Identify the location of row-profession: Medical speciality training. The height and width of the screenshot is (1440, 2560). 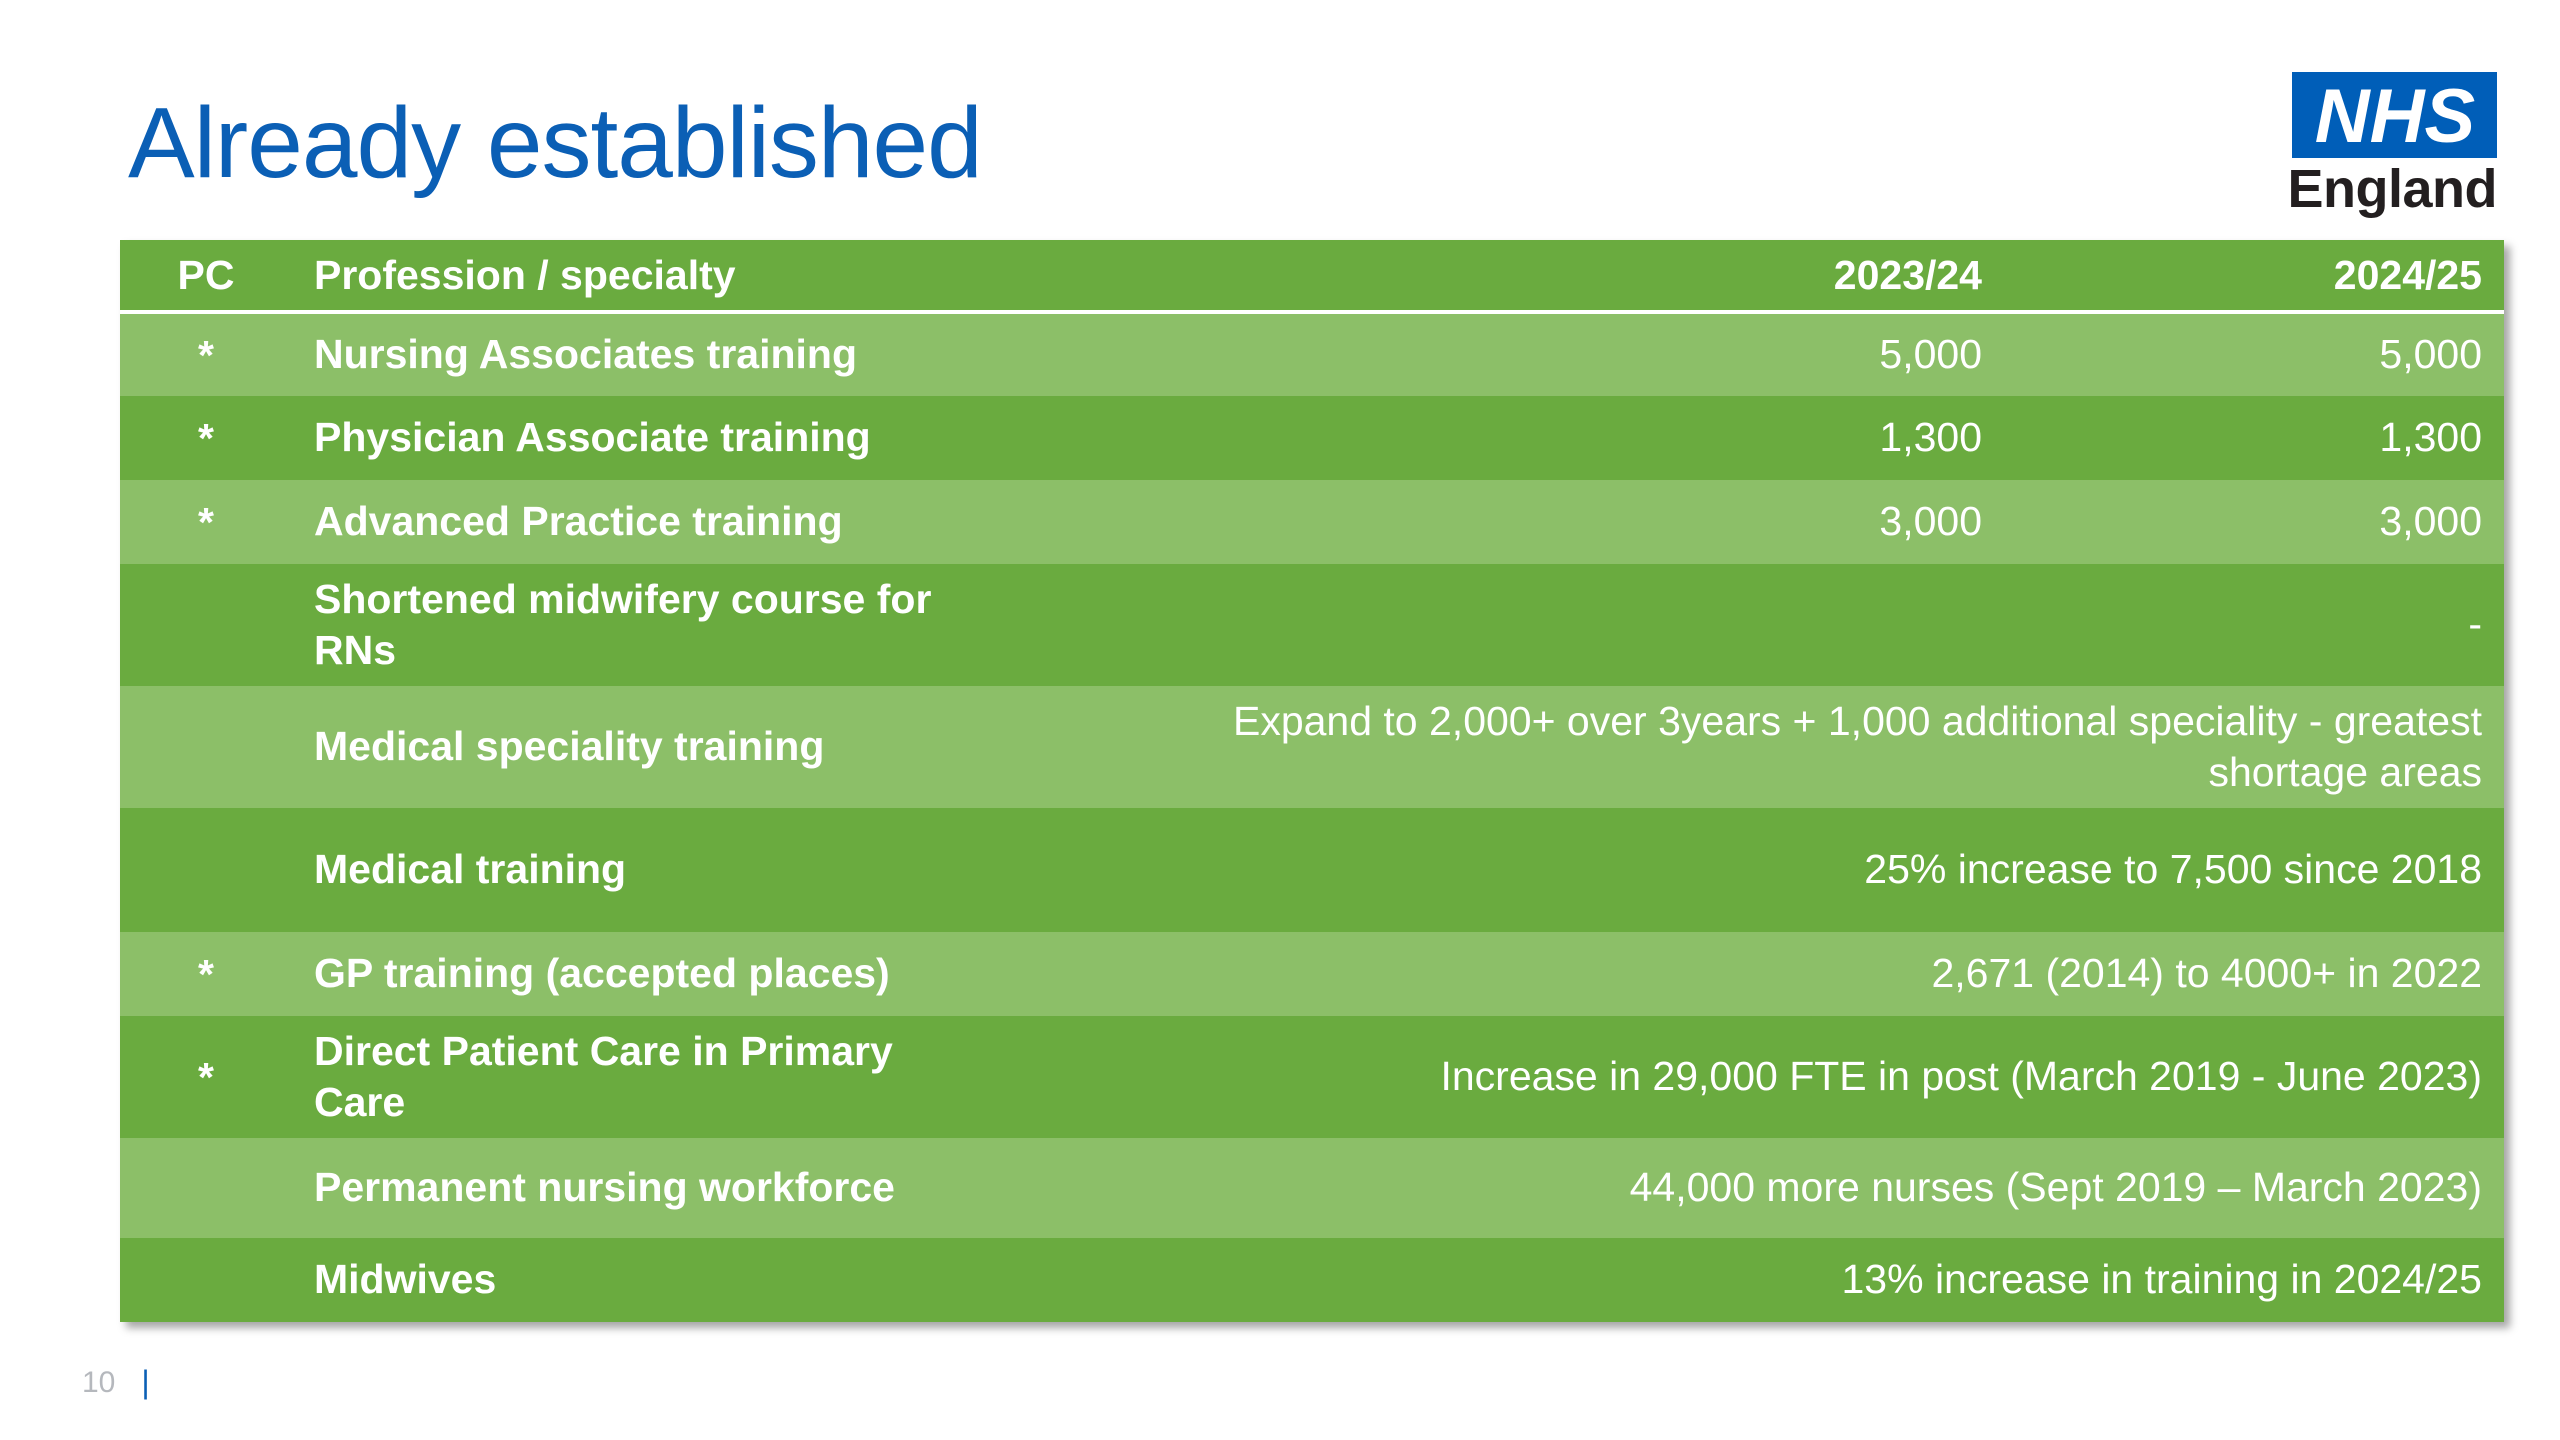
(569, 746).